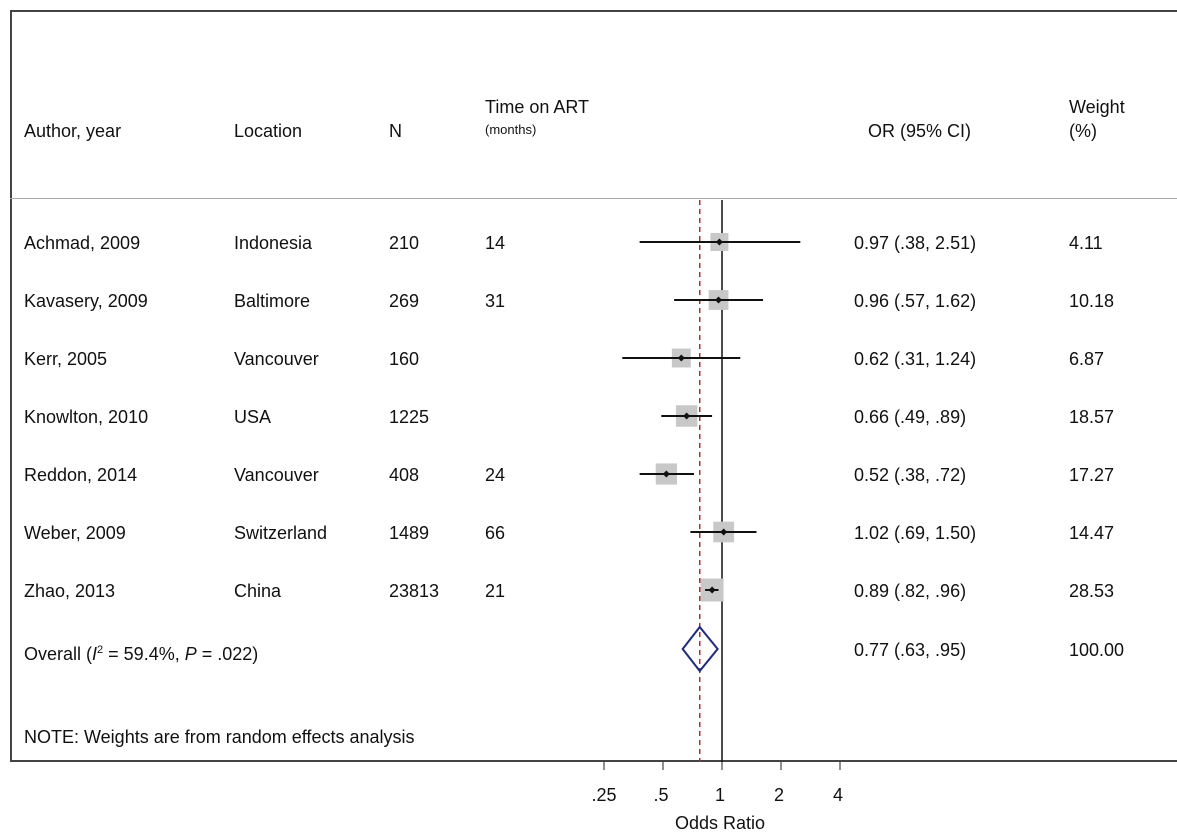 The height and width of the screenshot is (836, 1177). I want to click on location-cell: Baltimore, so click(272, 301).